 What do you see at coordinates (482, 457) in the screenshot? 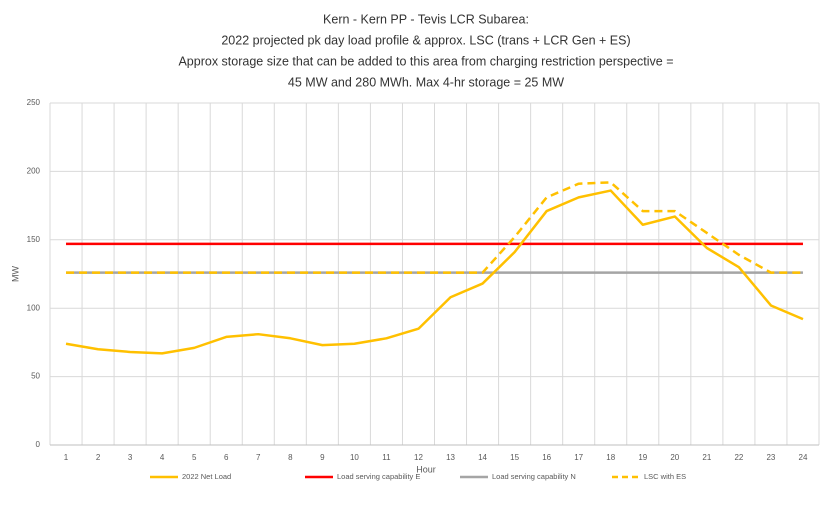
I see `x-tick-label: 14` at bounding box center [482, 457].